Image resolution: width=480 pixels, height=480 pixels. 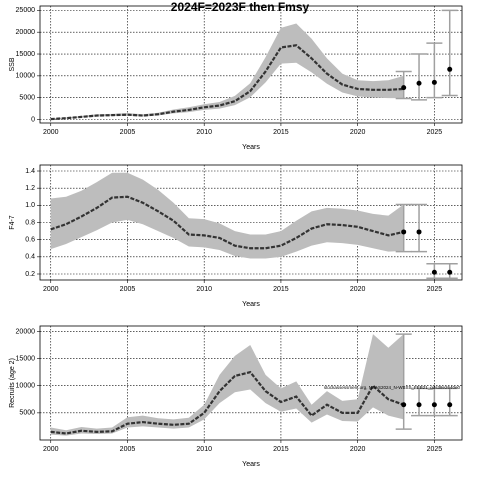 What do you see at coordinates (30, 257) in the screenshot?
I see `y-tick-label: 0.4` at bounding box center [30, 257].